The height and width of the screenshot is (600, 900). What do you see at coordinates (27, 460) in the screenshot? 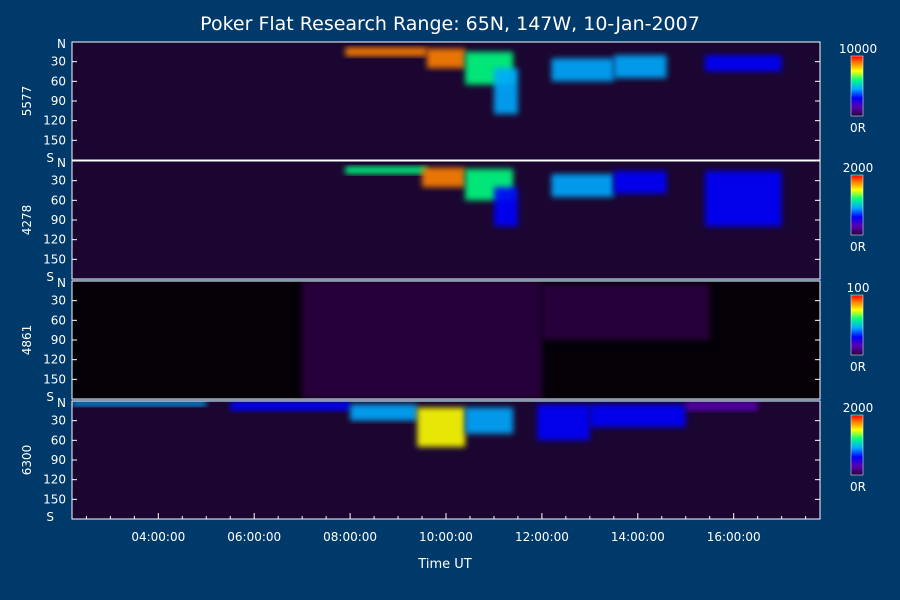
I see `panel-ylabel: 6300` at bounding box center [27, 460].